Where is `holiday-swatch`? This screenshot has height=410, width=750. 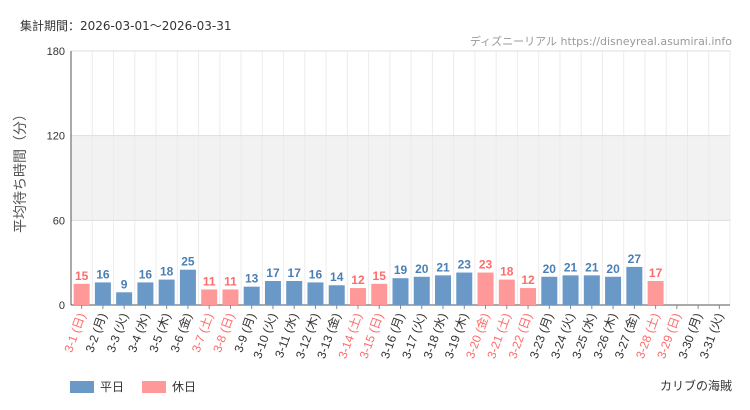
holiday-swatch is located at coordinates (154, 386).